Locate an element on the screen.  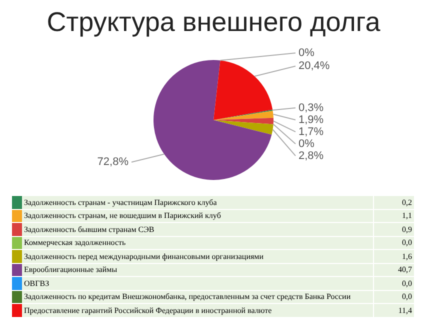
legend-label: ОВГВЗ is located at coordinates (198, 283).